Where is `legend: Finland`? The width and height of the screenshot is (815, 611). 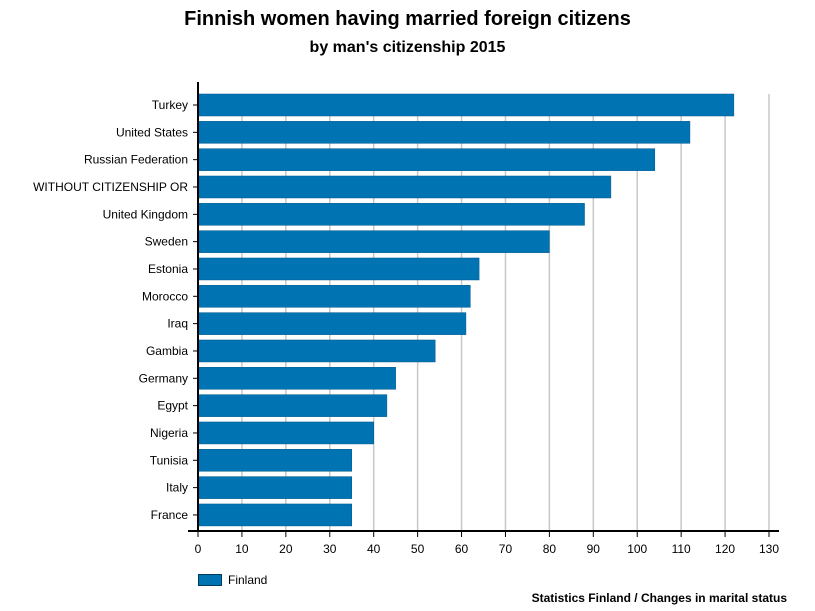
legend: Finland is located at coordinates (232, 580).